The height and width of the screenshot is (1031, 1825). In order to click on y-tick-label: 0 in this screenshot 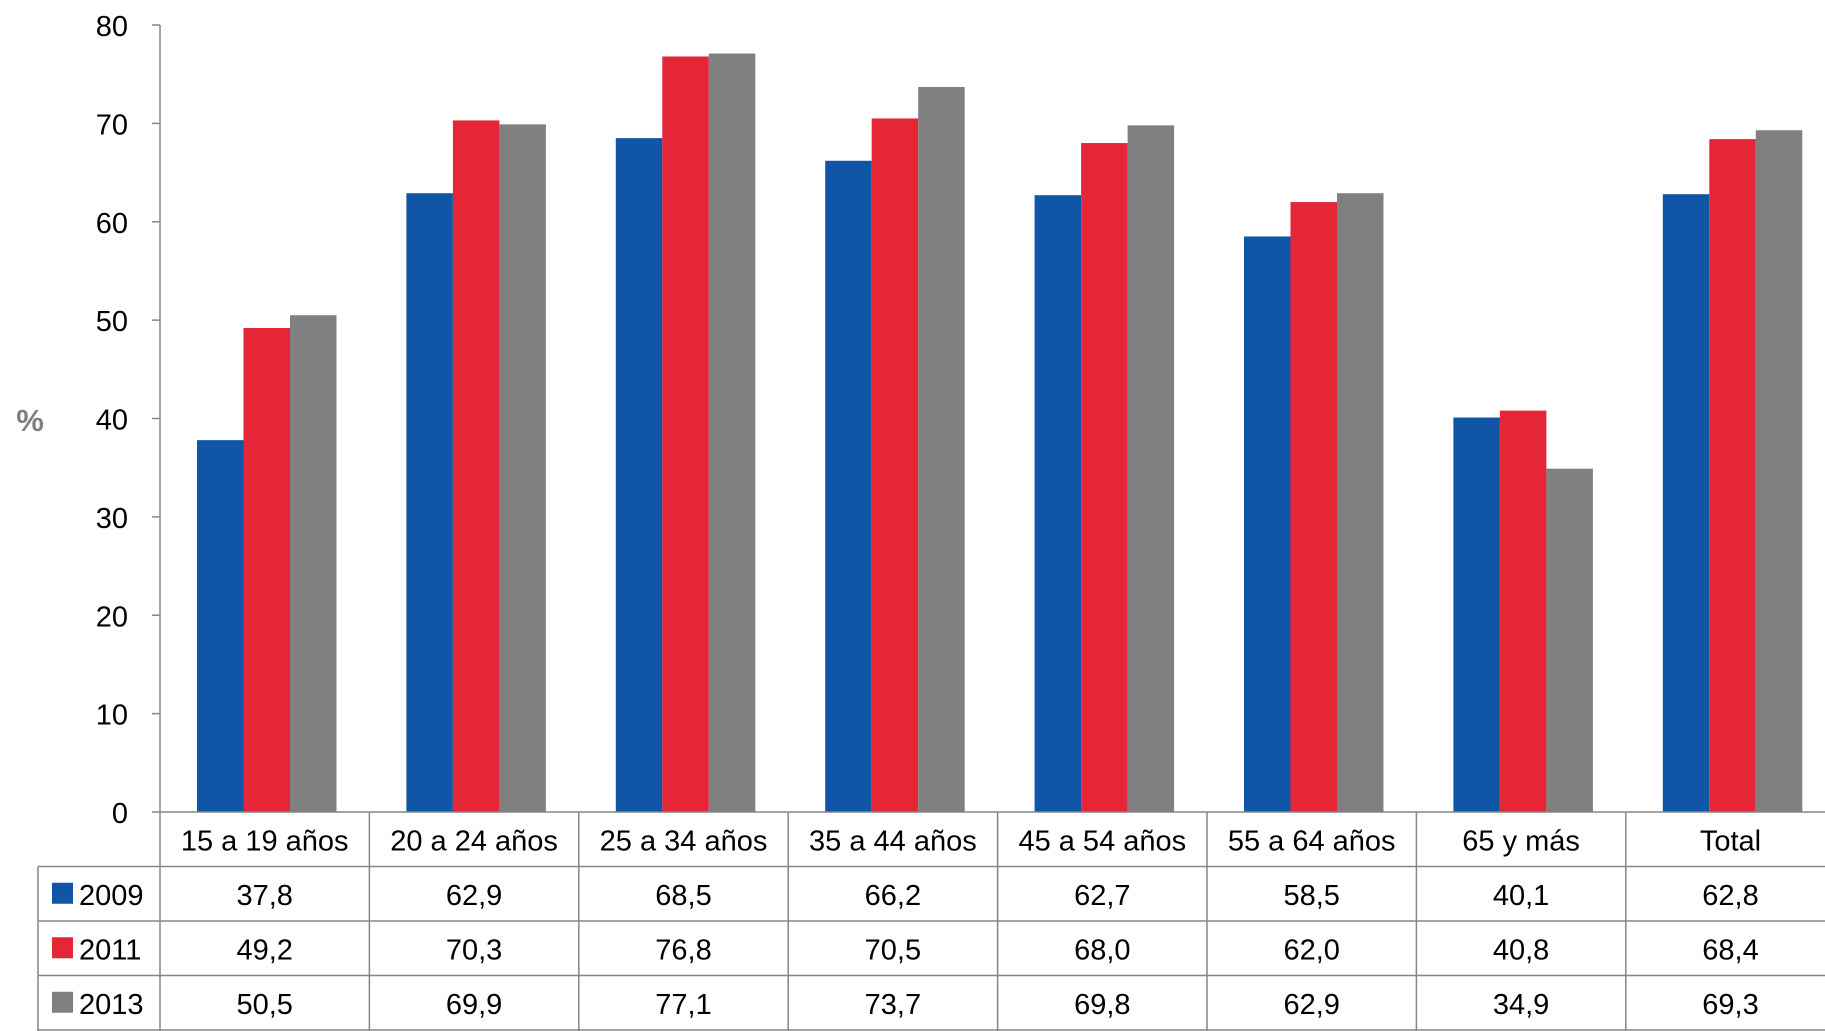, I will do `click(120, 814)`.